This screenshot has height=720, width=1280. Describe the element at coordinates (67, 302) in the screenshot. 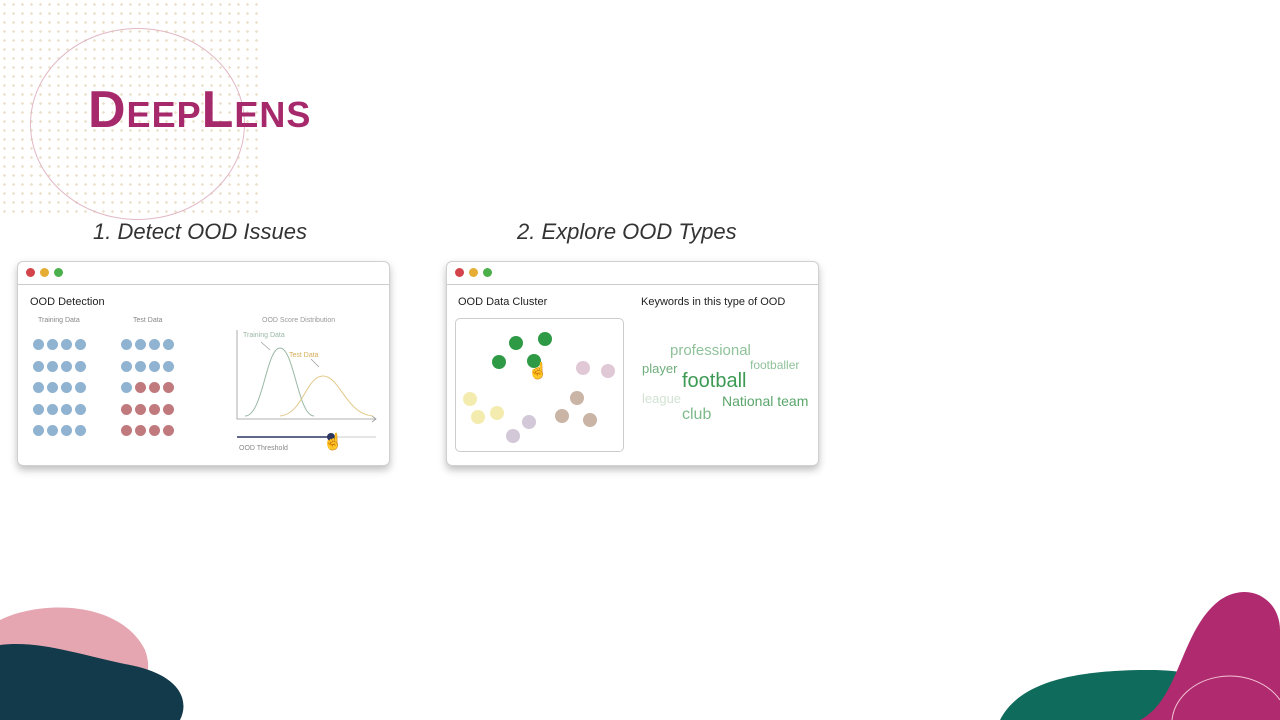

I see `detect-title: OOD Detection` at that location.